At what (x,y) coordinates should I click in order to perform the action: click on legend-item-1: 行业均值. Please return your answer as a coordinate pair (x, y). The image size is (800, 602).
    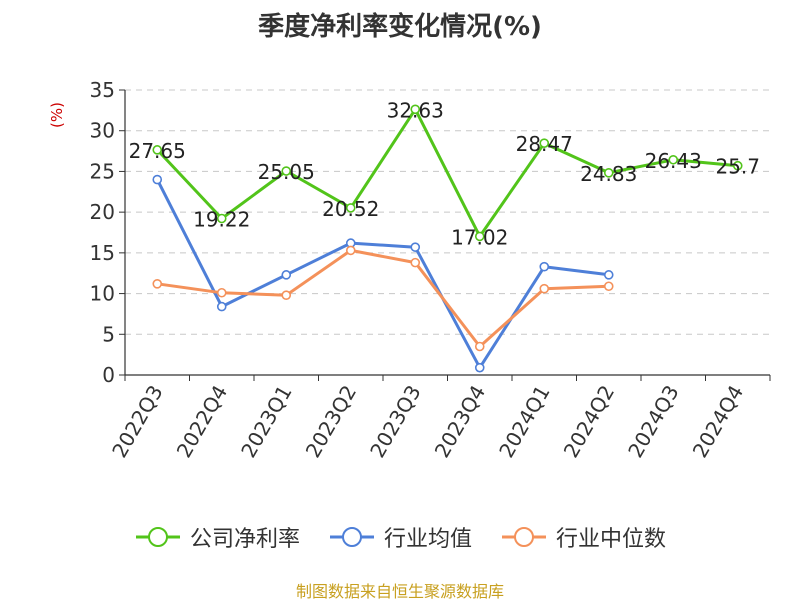
    Looking at the image, I should click on (400, 537).